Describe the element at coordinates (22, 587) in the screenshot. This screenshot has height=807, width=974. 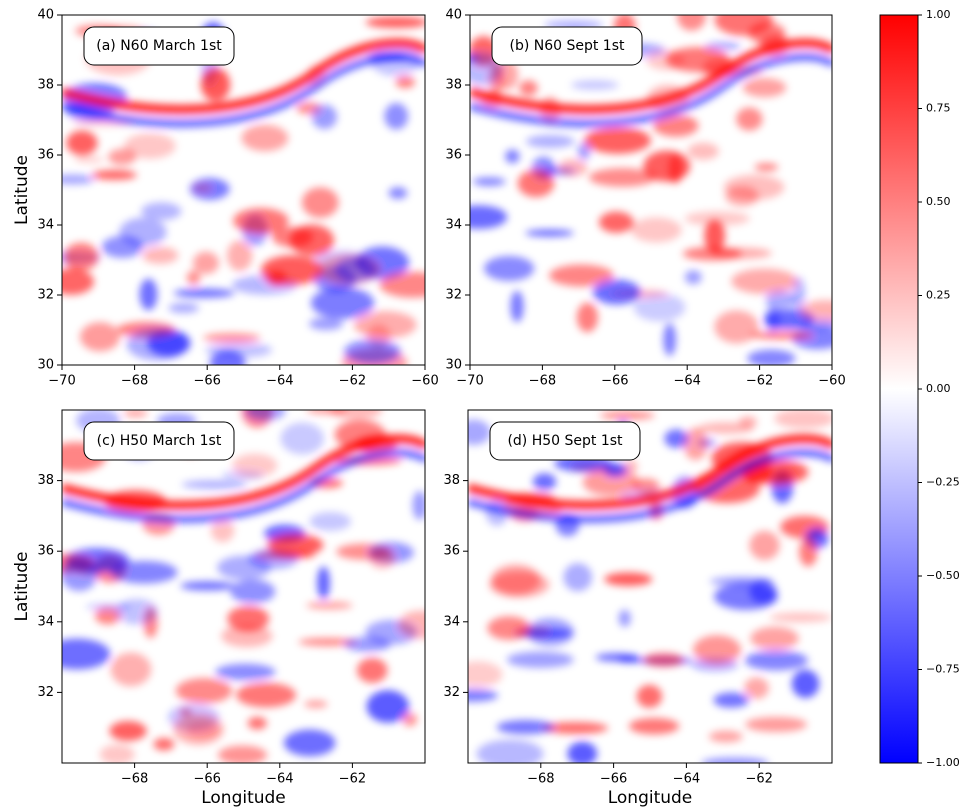
I see `y-axis-label: Latitude` at that location.